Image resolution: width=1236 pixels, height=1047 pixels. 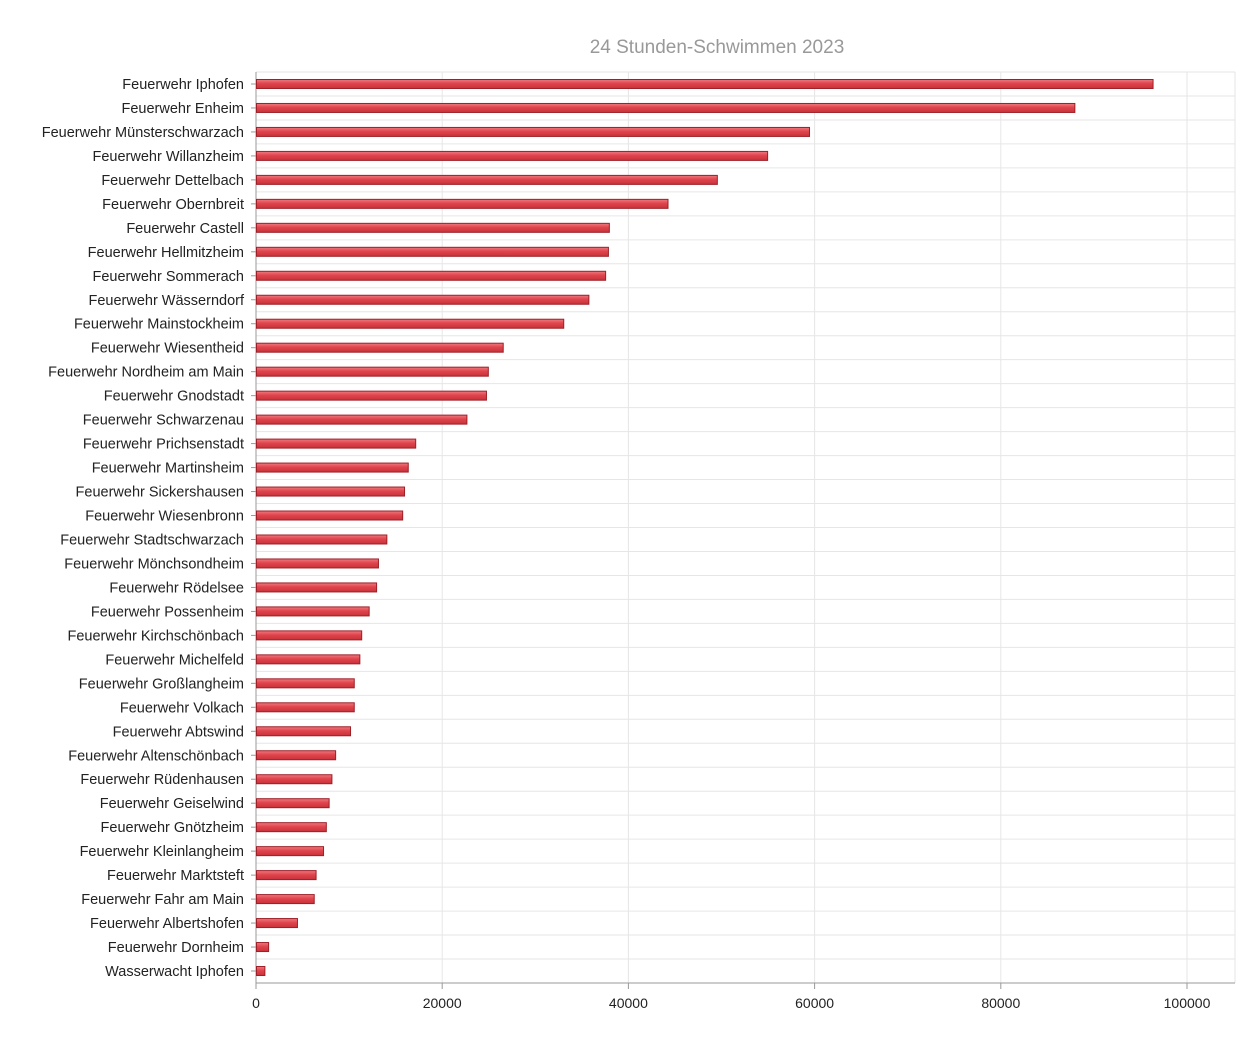 What do you see at coordinates (154, 564) in the screenshot?
I see `category-label: Feuerwehr Mönchsondheim` at bounding box center [154, 564].